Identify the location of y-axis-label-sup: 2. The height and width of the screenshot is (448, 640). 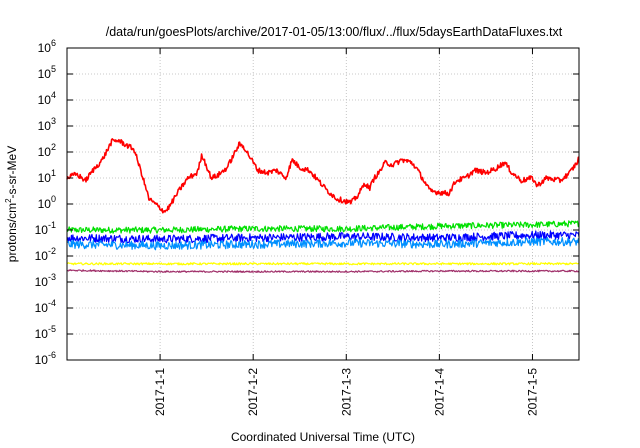
(8, 200).